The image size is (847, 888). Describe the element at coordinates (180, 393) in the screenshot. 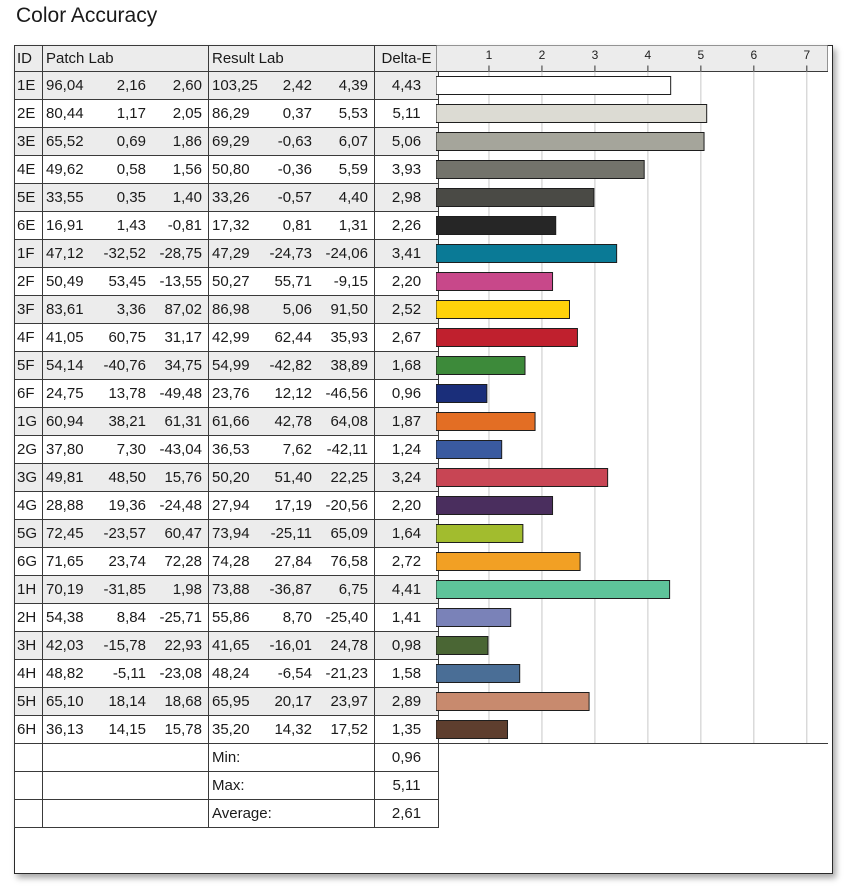

I see `patch-lab-value: -49,48` at that location.